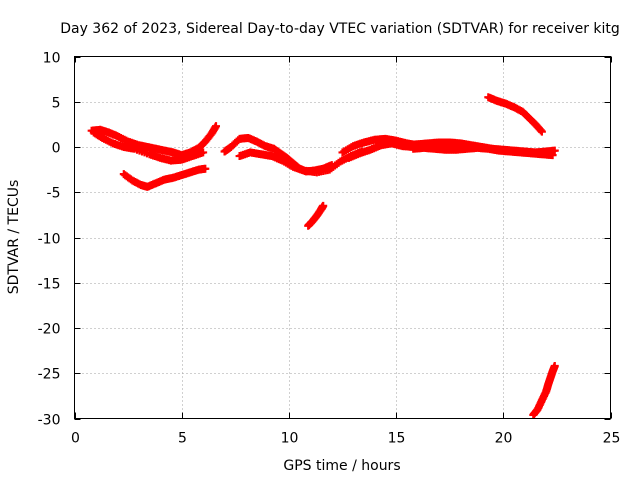  Describe the element at coordinates (515, 114) in the screenshot. I see `series-arc-high-right` at that location.